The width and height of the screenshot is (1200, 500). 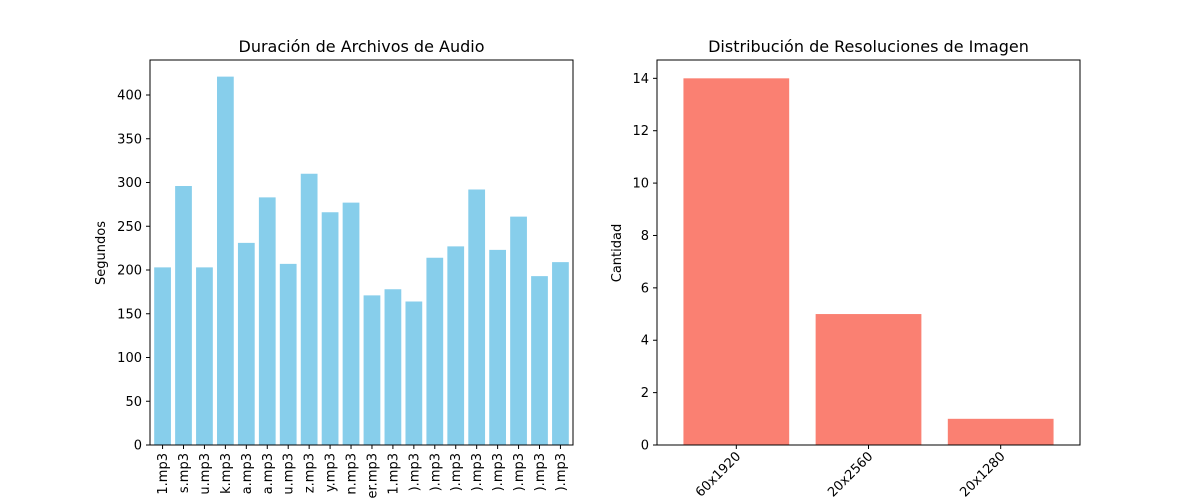 I want to click on y-axis-label: Cantidad, so click(x=617, y=253).